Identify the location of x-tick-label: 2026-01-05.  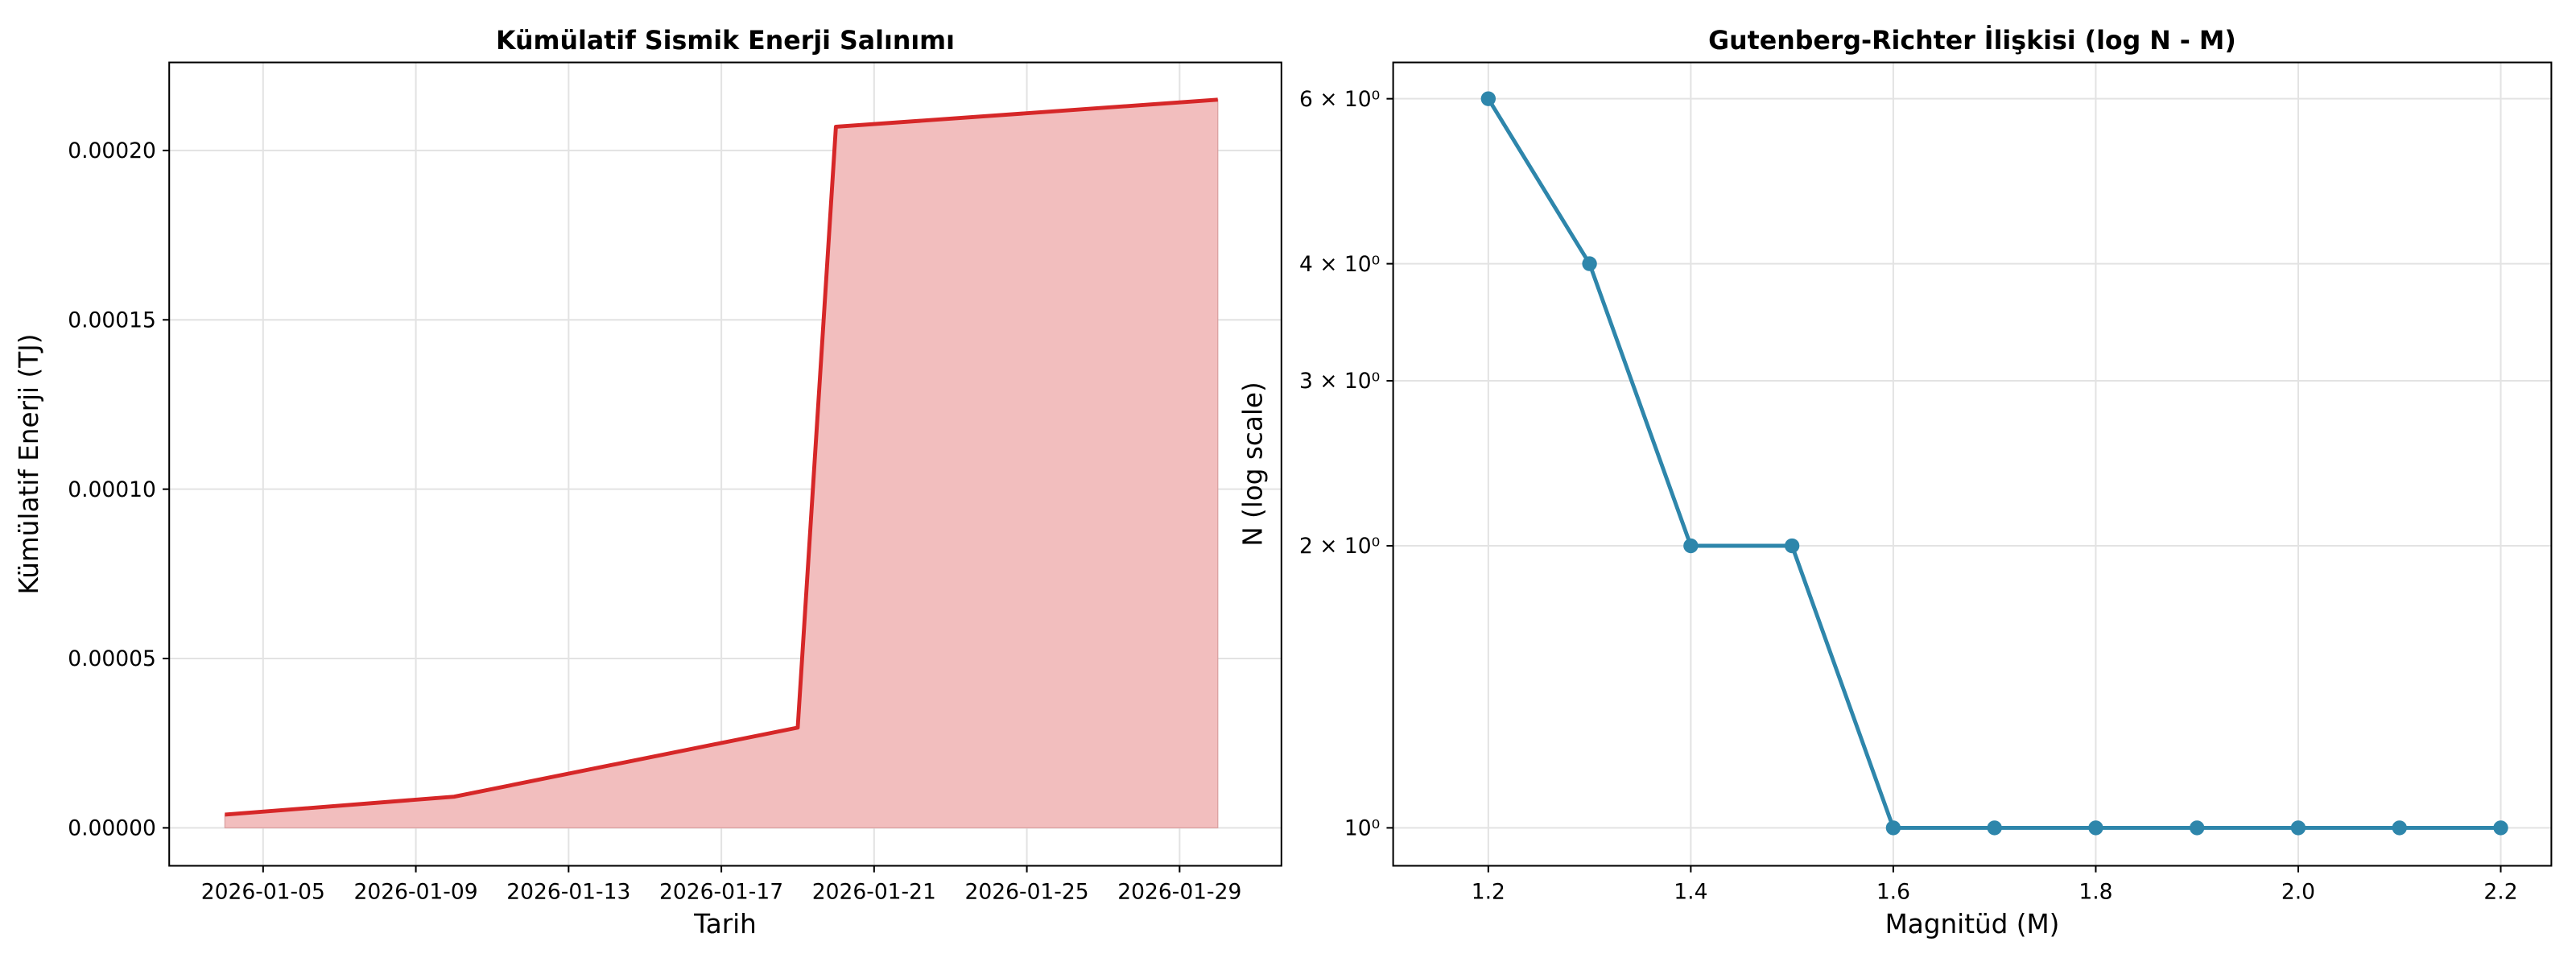
(263, 891).